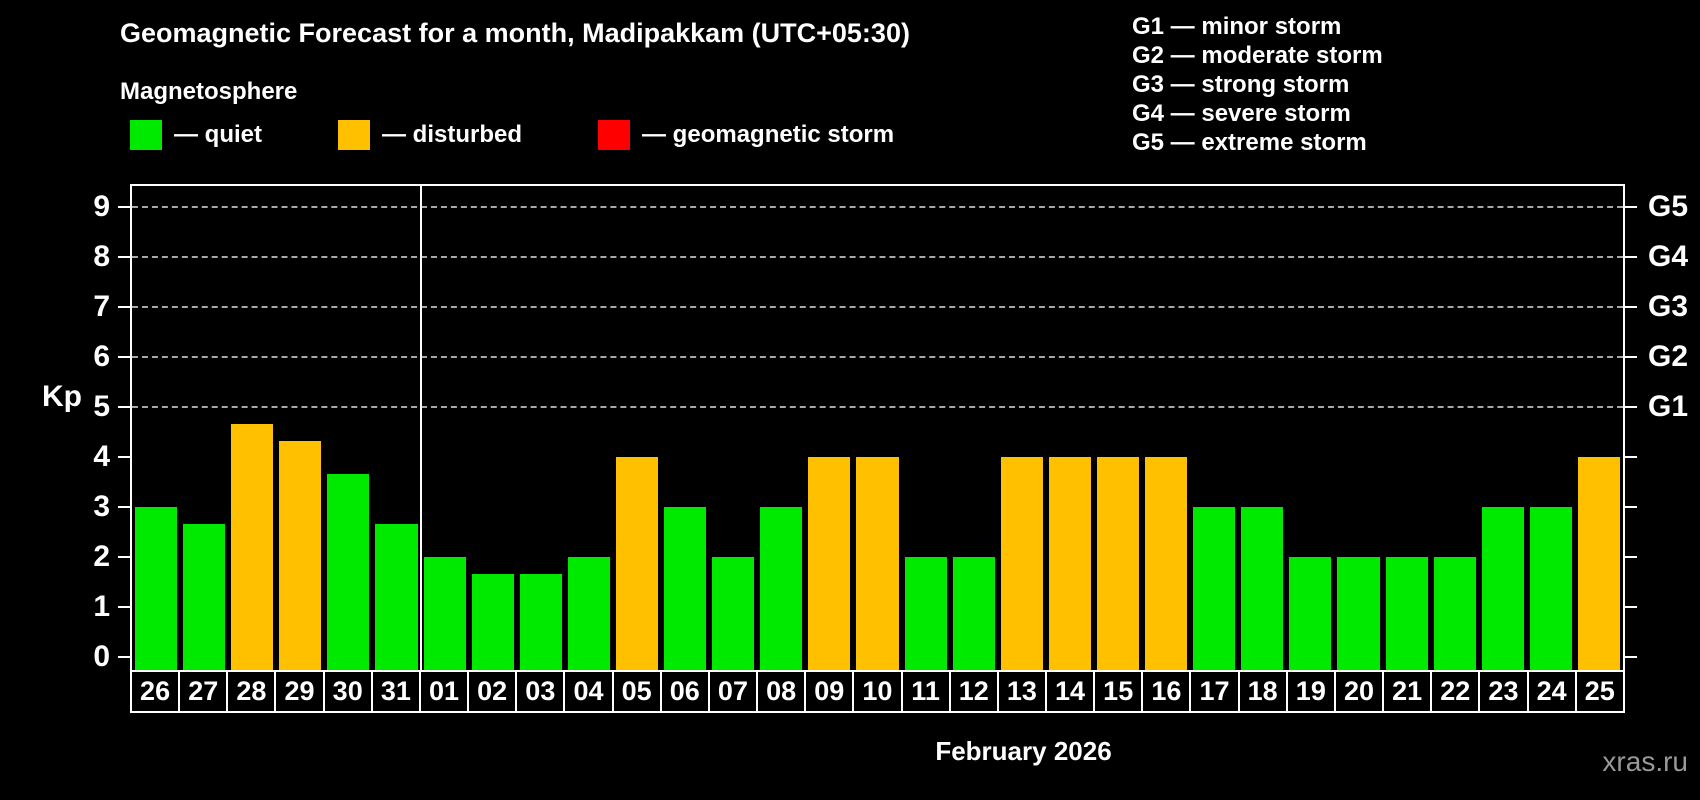 This screenshot has width=1700, height=800. Describe the element at coordinates (1021, 691) in the screenshot. I see `date-cell: 13` at that location.